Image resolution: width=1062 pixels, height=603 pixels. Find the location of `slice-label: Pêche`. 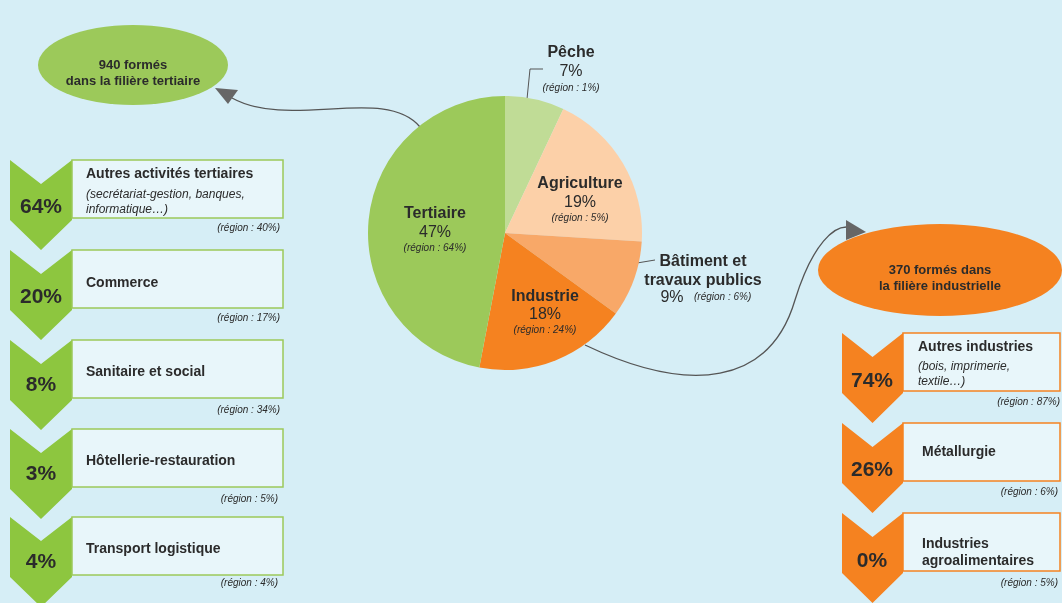

slice-label: Pêche is located at coordinates (571, 51).